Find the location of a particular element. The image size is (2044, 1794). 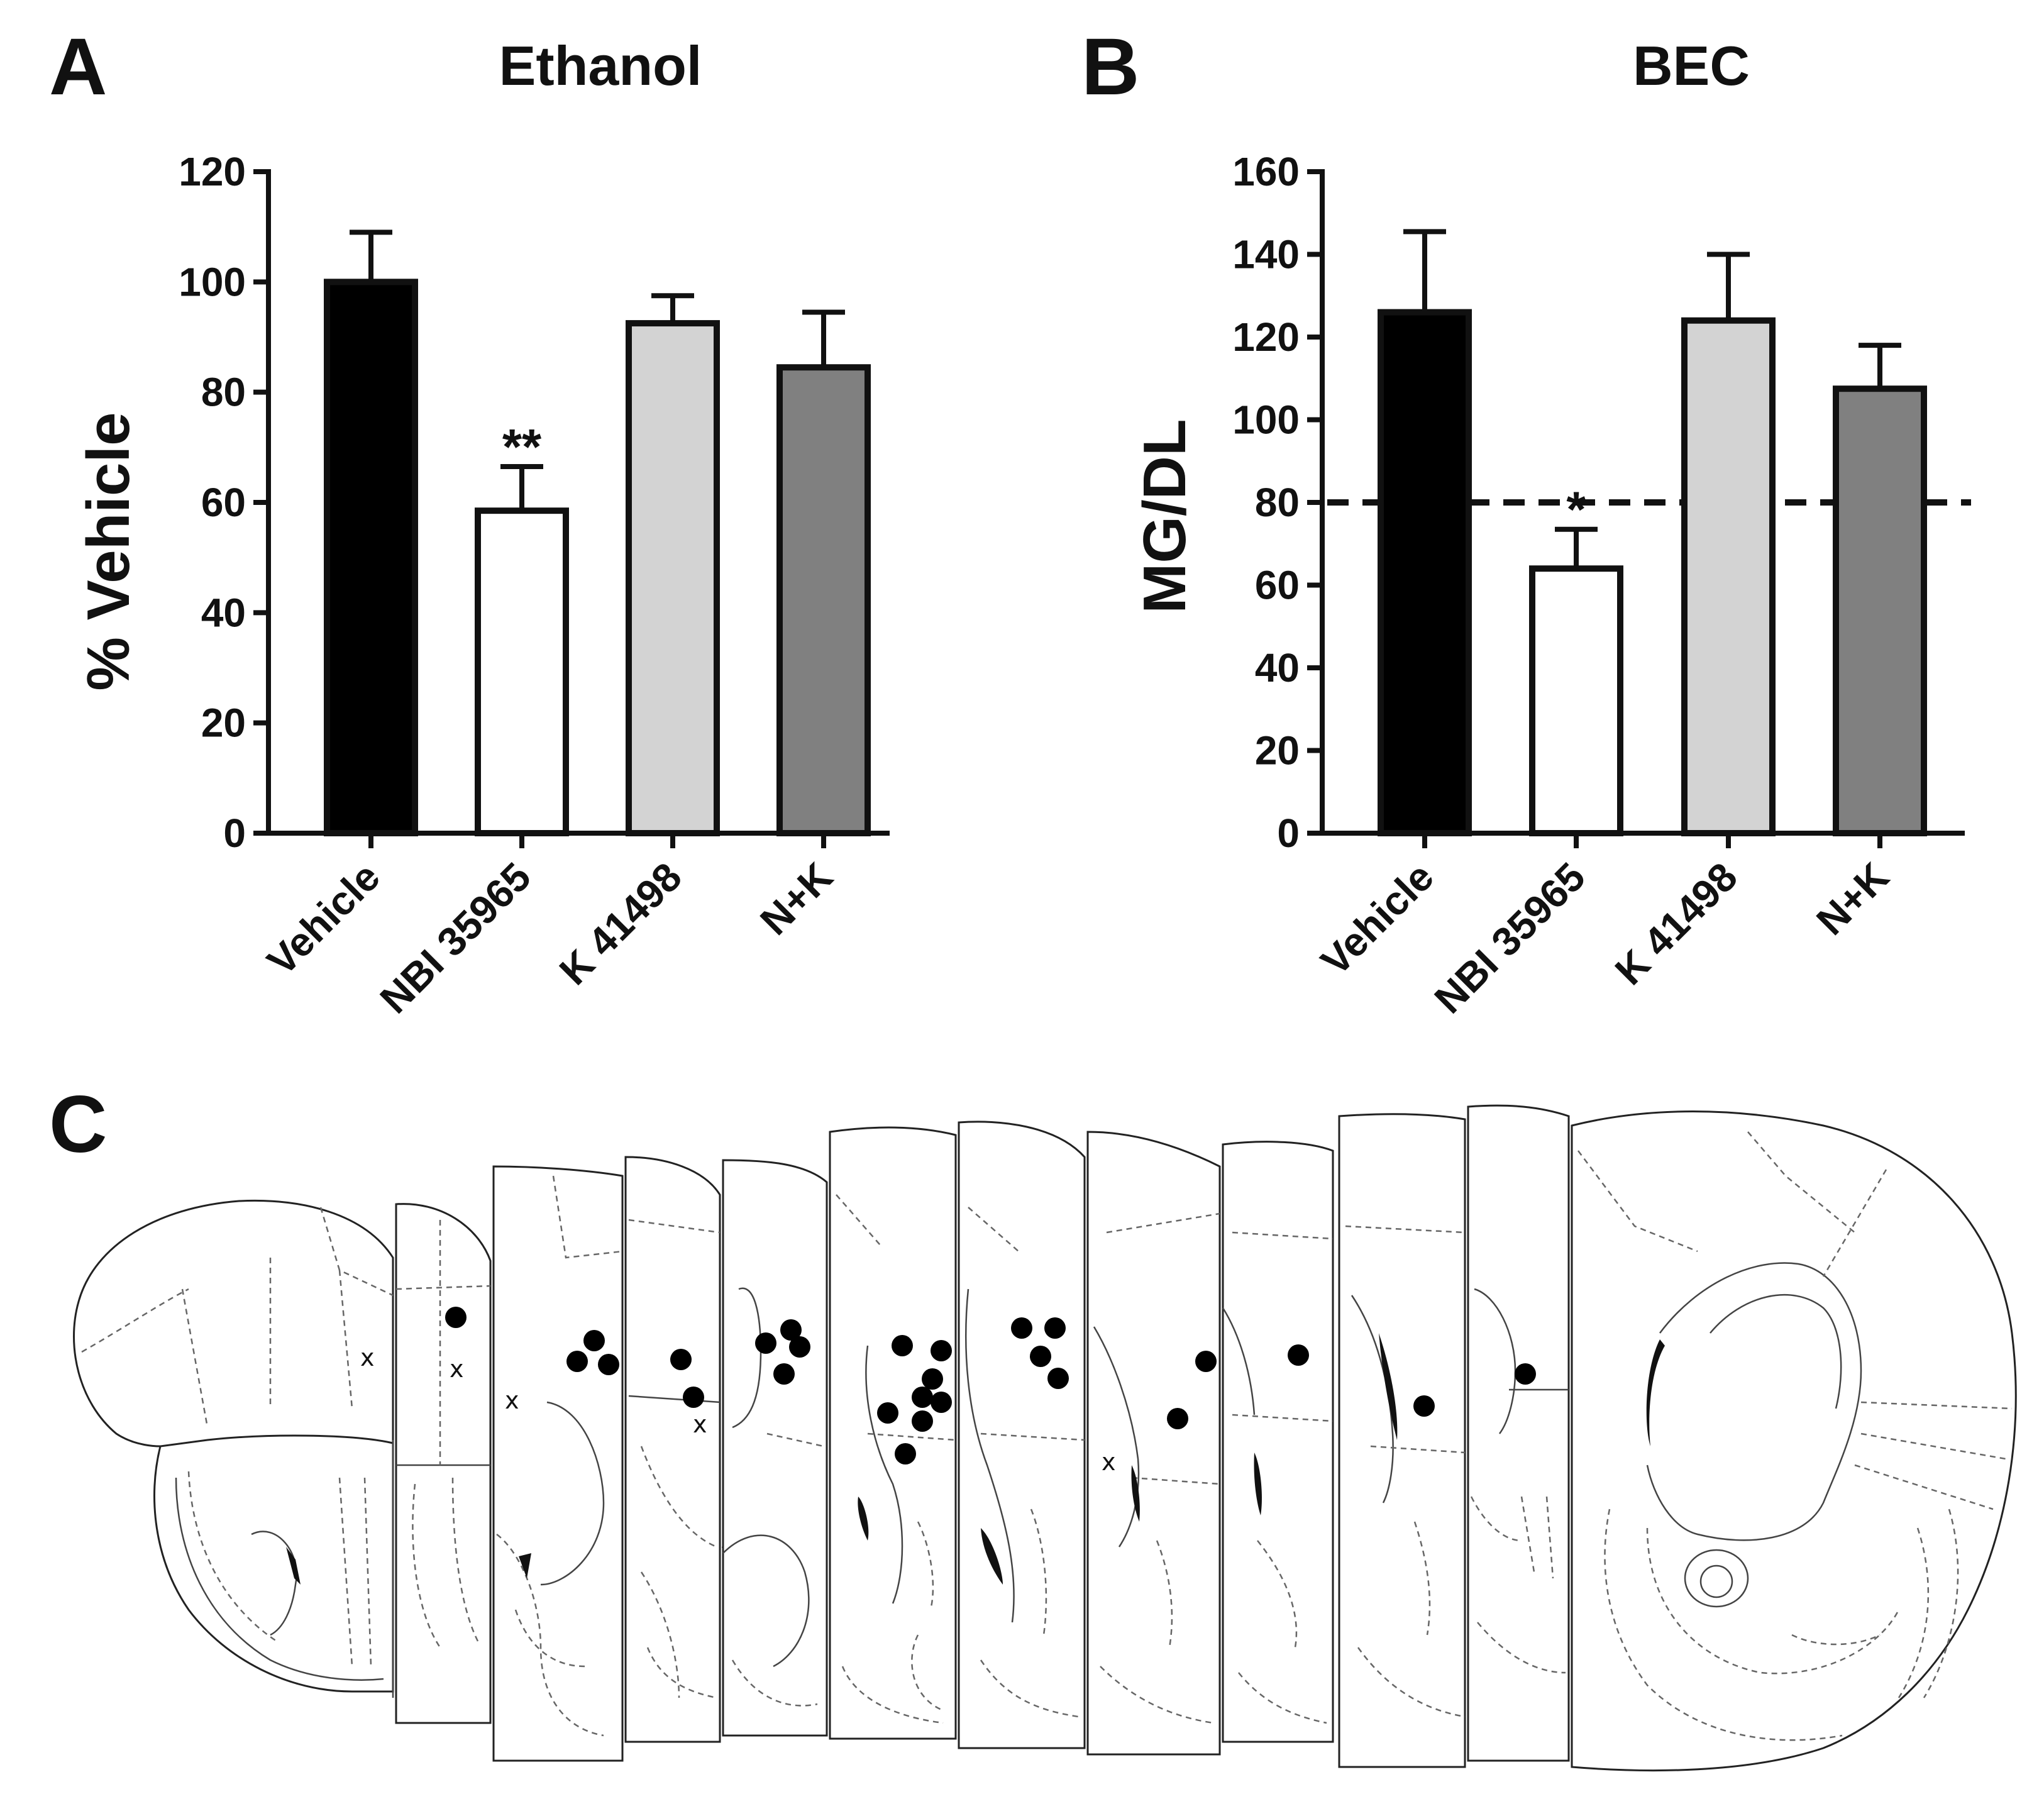

panel-letter-a: A is located at coordinates (78, 67).